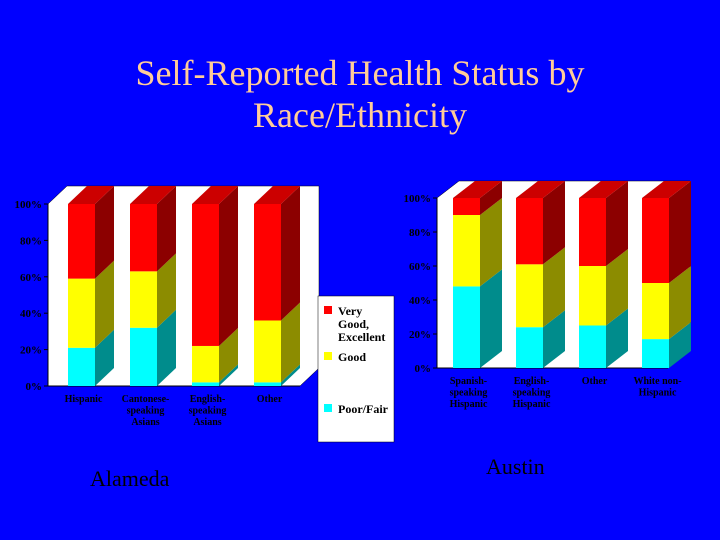  What do you see at coordinates (353, 324) in the screenshot?
I see `legend-label-line: Good,` at bounding box center [353, 324].